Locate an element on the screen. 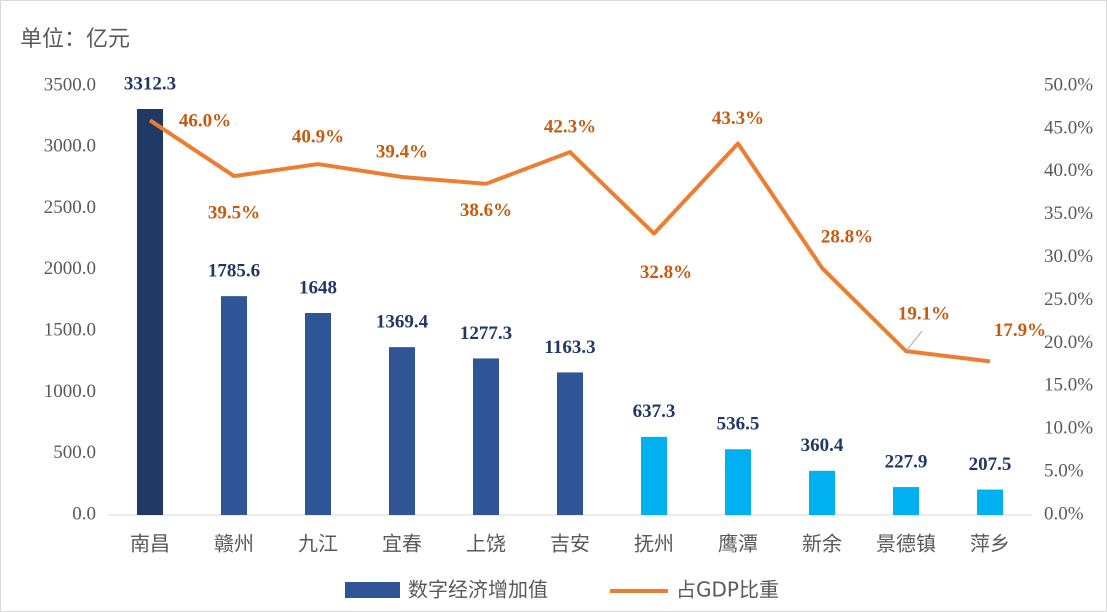 Image resolution: width=1107 pixels, height=612 pixels. x-tick-label: 抚州 is located at coordinates (654, 544).